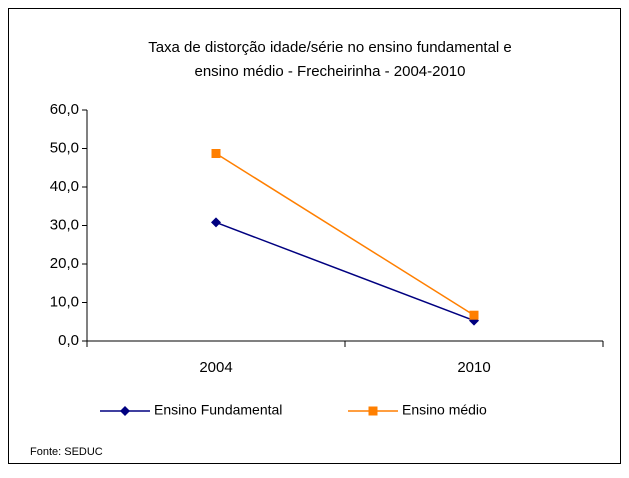  What do you see at coordinates (64, 109) in the screenshot?
I see `y-tick-label: 60,0` at bounding box center [64, 109].